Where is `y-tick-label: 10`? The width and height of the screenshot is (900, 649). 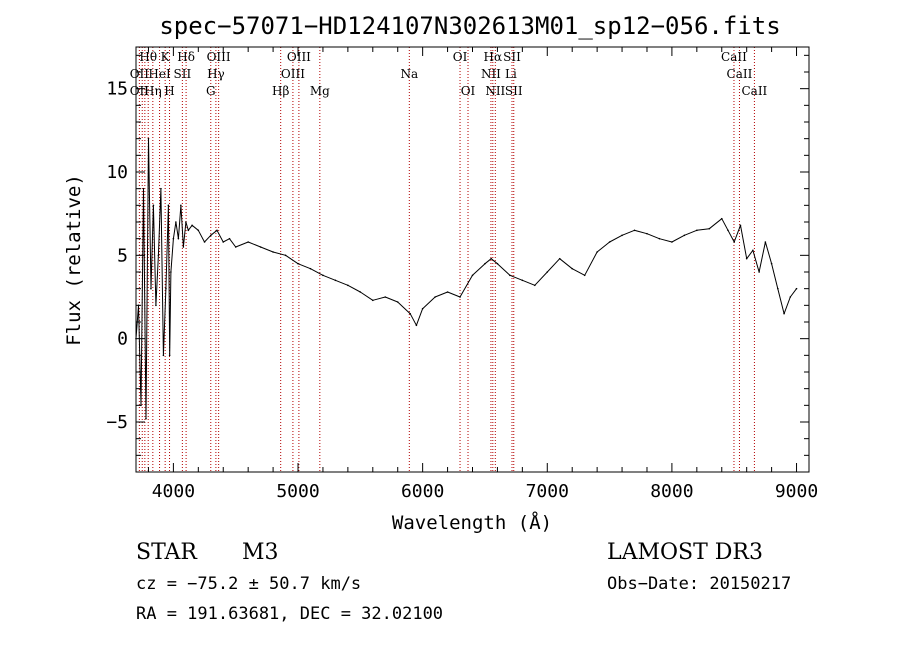
y-tick-label: 10 is located at coordinates (117, 172).